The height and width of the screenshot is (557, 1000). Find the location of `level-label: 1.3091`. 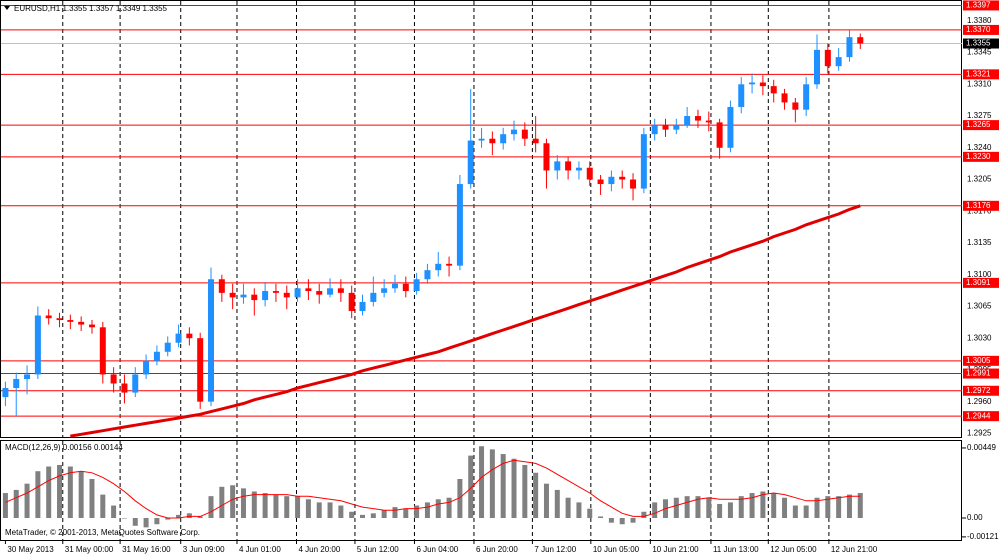

level-label: 1.3091 is located at coordinates (978, 282).